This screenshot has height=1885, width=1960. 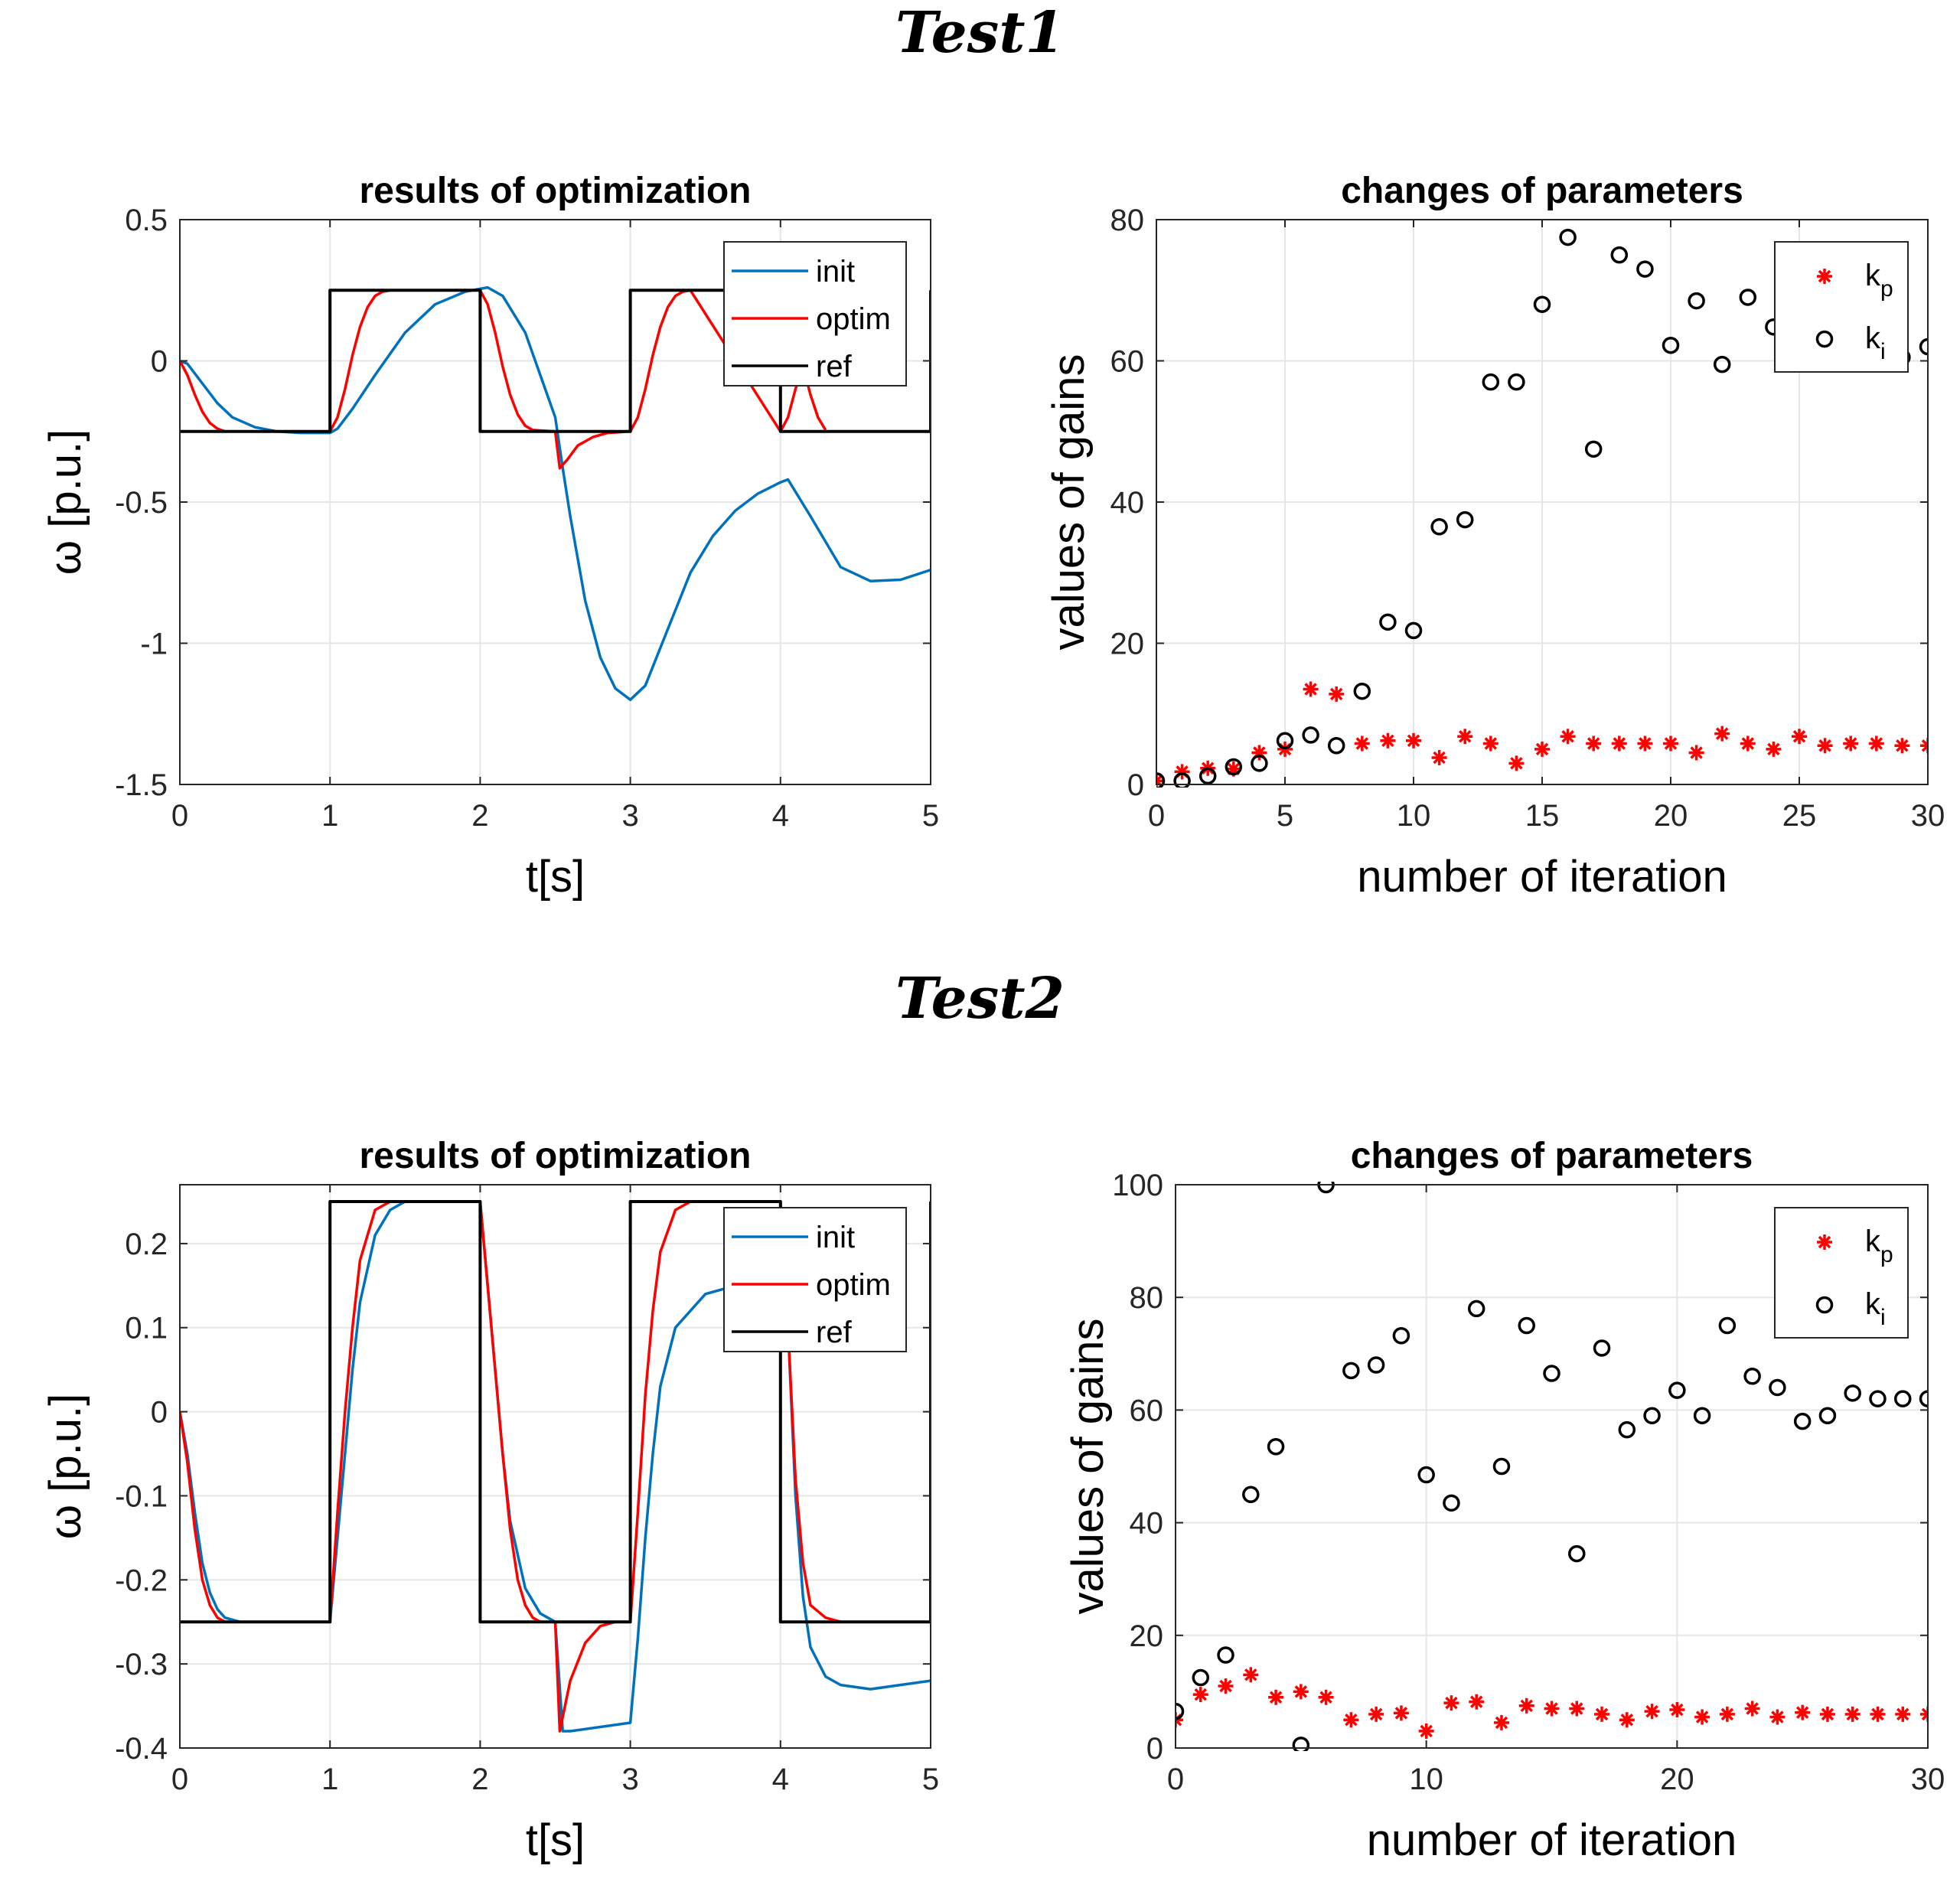 I want to click on x-tick-label: 15, so click(x=1542, y=816).